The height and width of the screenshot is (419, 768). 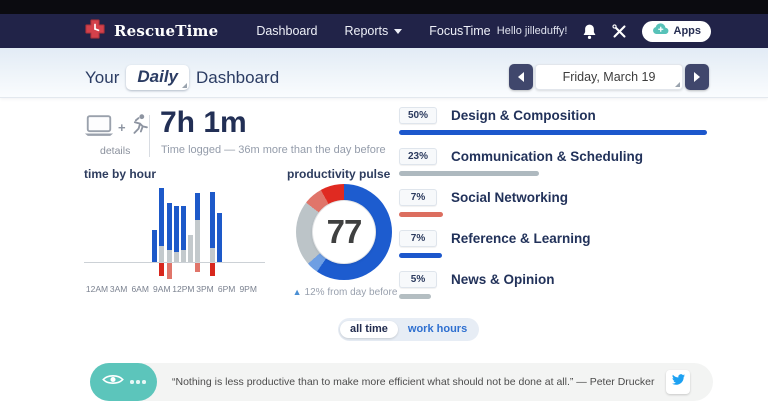 I want to click on arrow-right-icon, so click(x=697, y=77).